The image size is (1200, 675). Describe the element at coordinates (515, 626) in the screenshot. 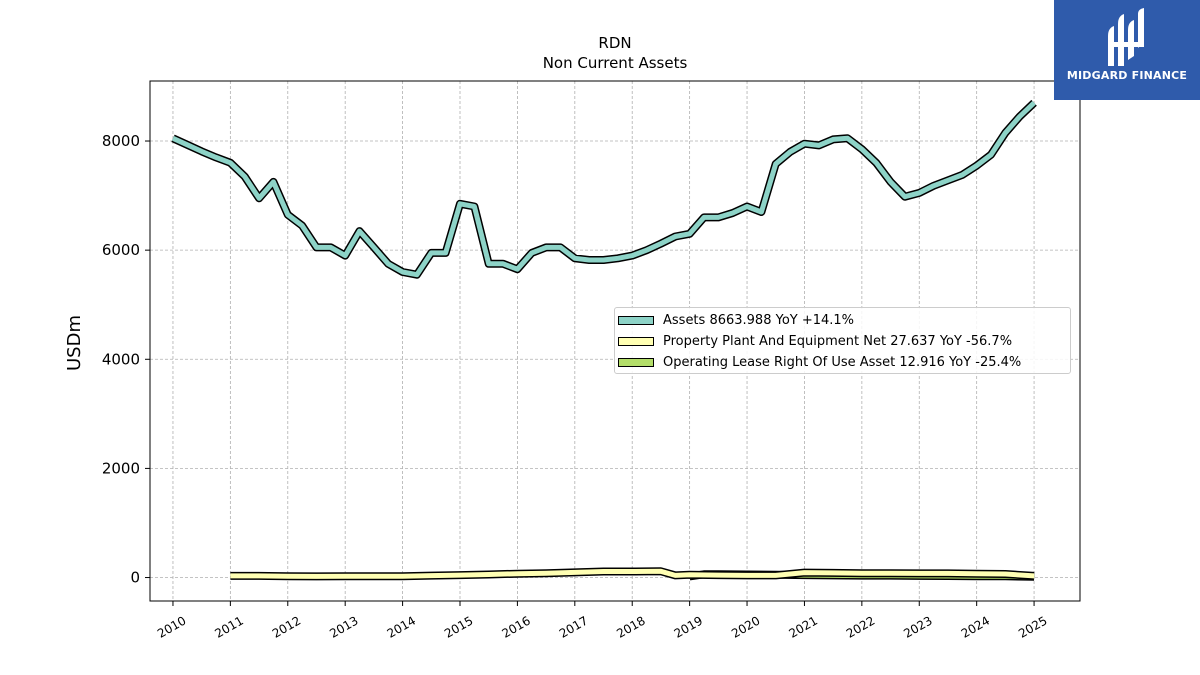

I see `x-tick-label: 2016` at that location.